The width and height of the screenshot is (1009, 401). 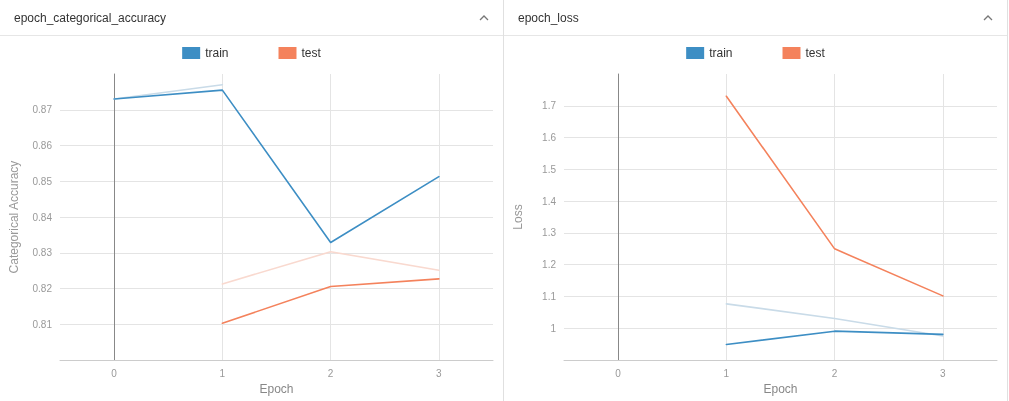 I want to click on y-tick-label: 1.7, so click(x=549, y=106).